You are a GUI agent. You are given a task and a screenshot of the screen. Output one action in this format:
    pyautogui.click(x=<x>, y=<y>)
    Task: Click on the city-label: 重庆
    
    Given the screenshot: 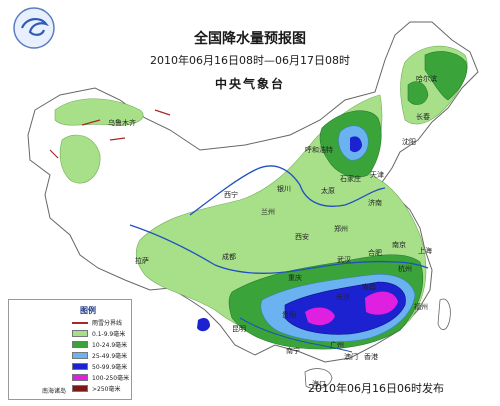 What is the action you would take?
    pyautogui.click(x=295, y=278)
    